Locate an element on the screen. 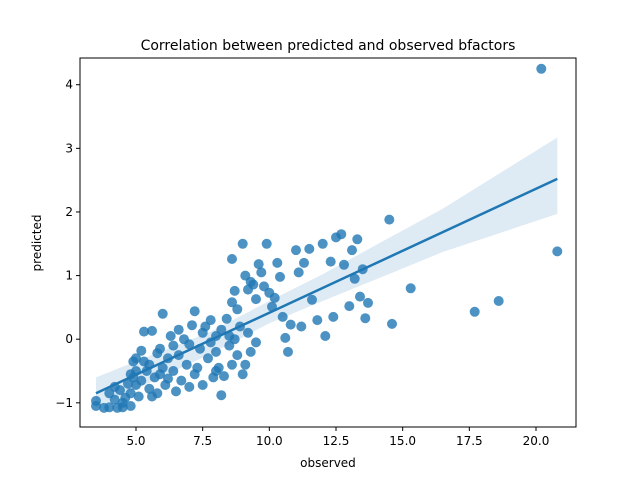 Image resolution: width=640 pixels, height=480 pixels. y-tick-label: 3 is located at coordinates (69, 148).